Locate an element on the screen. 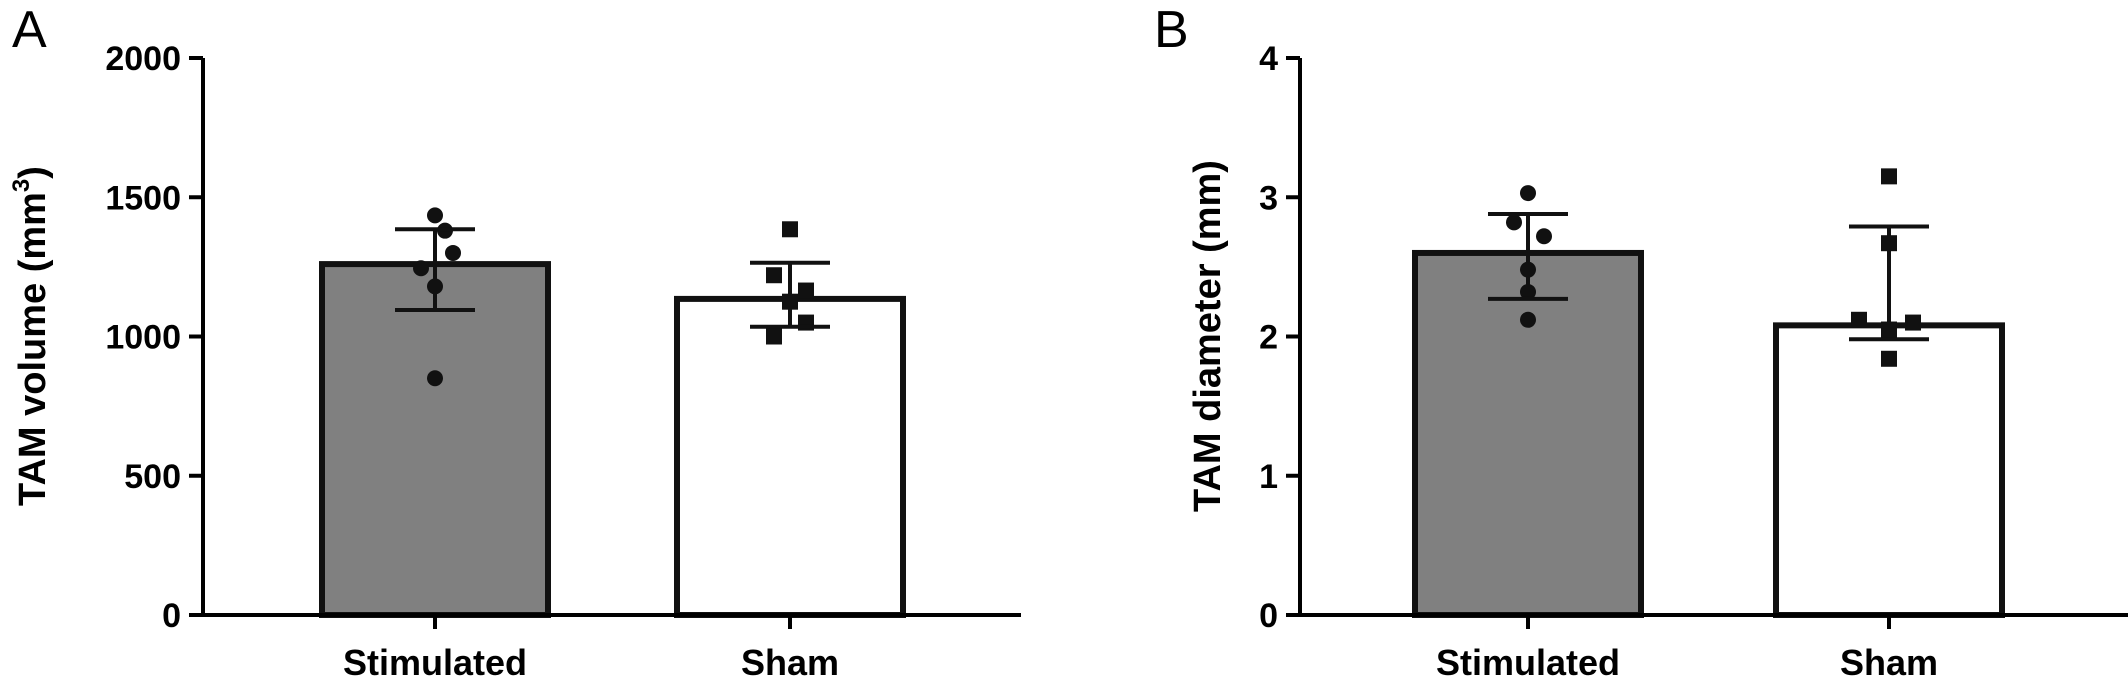 The image size is (2128, 692). y-tick-label: 1 is located at coordinates (1268, 477).